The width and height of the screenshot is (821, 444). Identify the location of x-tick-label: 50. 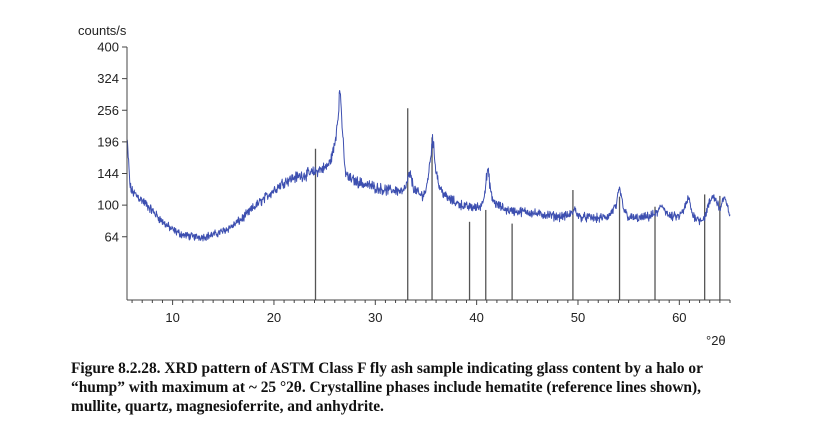
(578, 317).